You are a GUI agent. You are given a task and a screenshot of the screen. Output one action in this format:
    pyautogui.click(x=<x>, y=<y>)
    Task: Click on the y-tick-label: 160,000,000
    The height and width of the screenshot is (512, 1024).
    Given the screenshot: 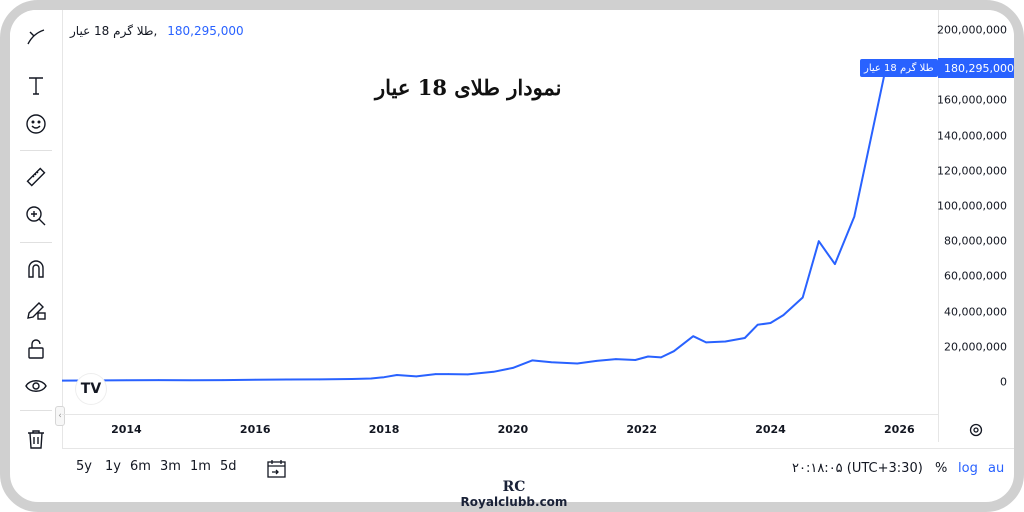 What is the action you would take?
    pyautogui.click(x=972, y=100)
    